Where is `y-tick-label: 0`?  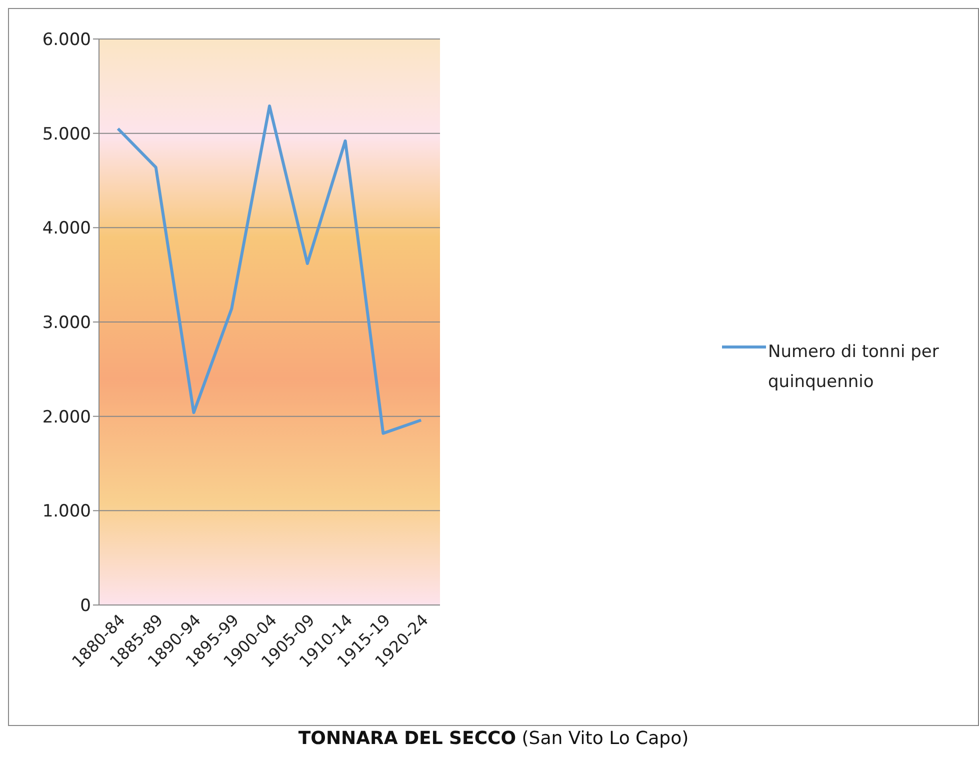 y-tick-label: 0 is located at coordinates (85, 606).